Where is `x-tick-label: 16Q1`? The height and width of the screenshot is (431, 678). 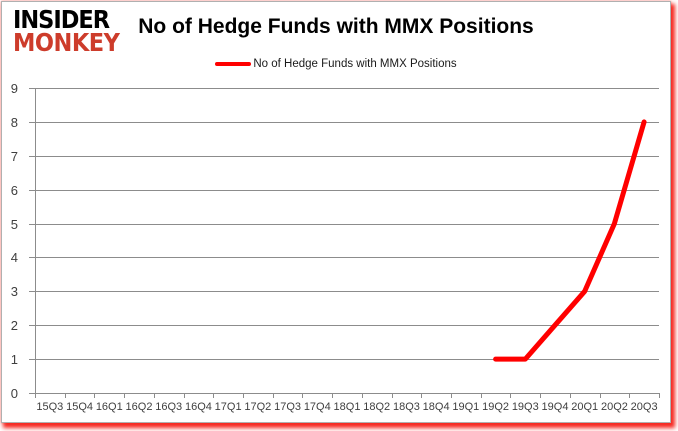 x-tick-label: 16Q1 is located at coordinates (109, 407).